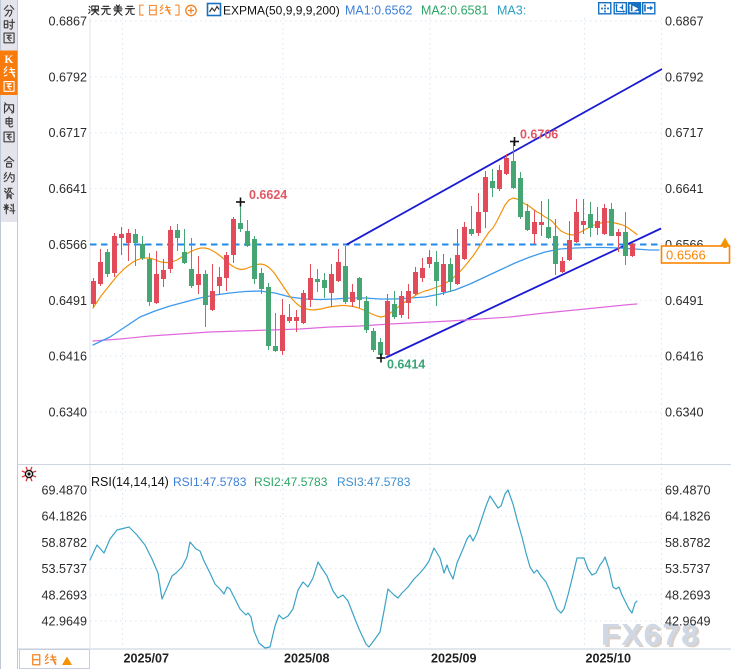 The width and height of the screenshot is (731, 669). Describe the element at coordinates (539, 135) in the screenshot. I see `svg-text: 0.6706` at that location.